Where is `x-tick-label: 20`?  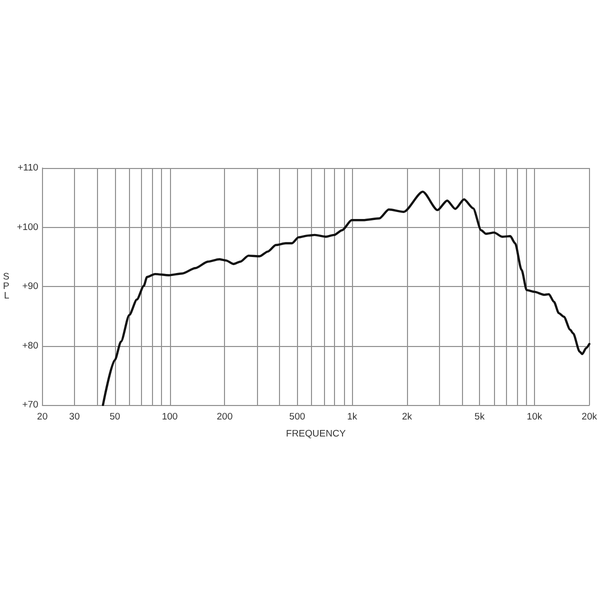 x-tick-label: 20 is located at coordinates (42, 417).